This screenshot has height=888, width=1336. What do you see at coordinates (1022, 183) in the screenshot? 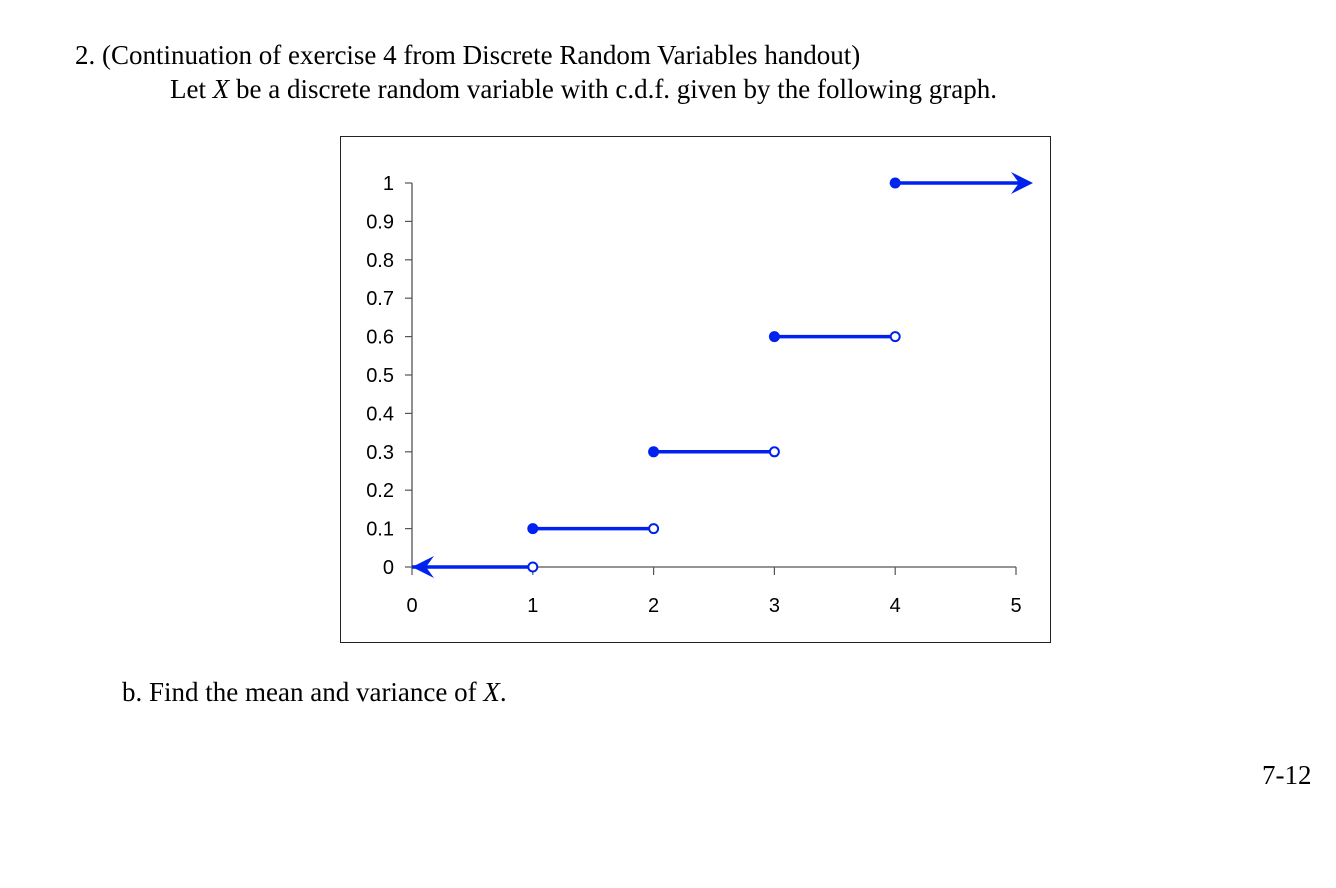
I see `right-arrow-icon` at bounding box center [1022, 183].